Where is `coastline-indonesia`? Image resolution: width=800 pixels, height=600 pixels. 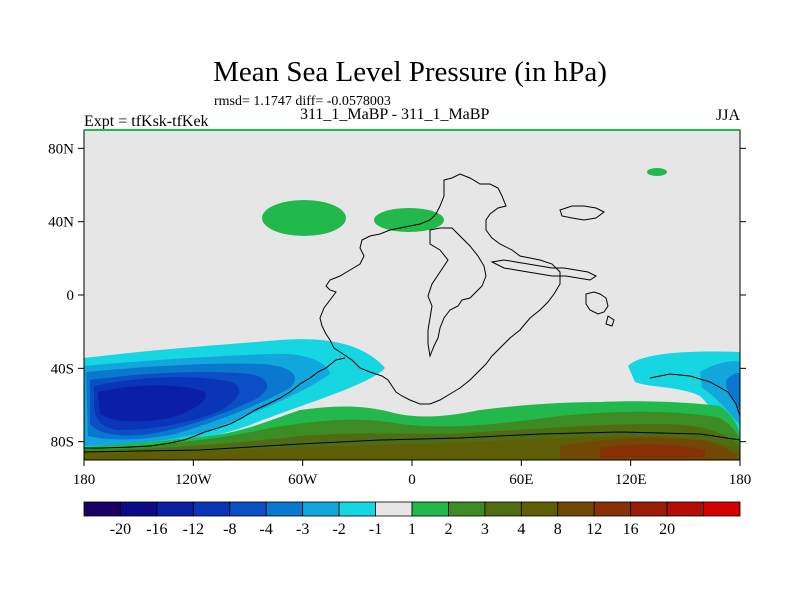 coastline-indonesia is located at coordinates (610, 321).